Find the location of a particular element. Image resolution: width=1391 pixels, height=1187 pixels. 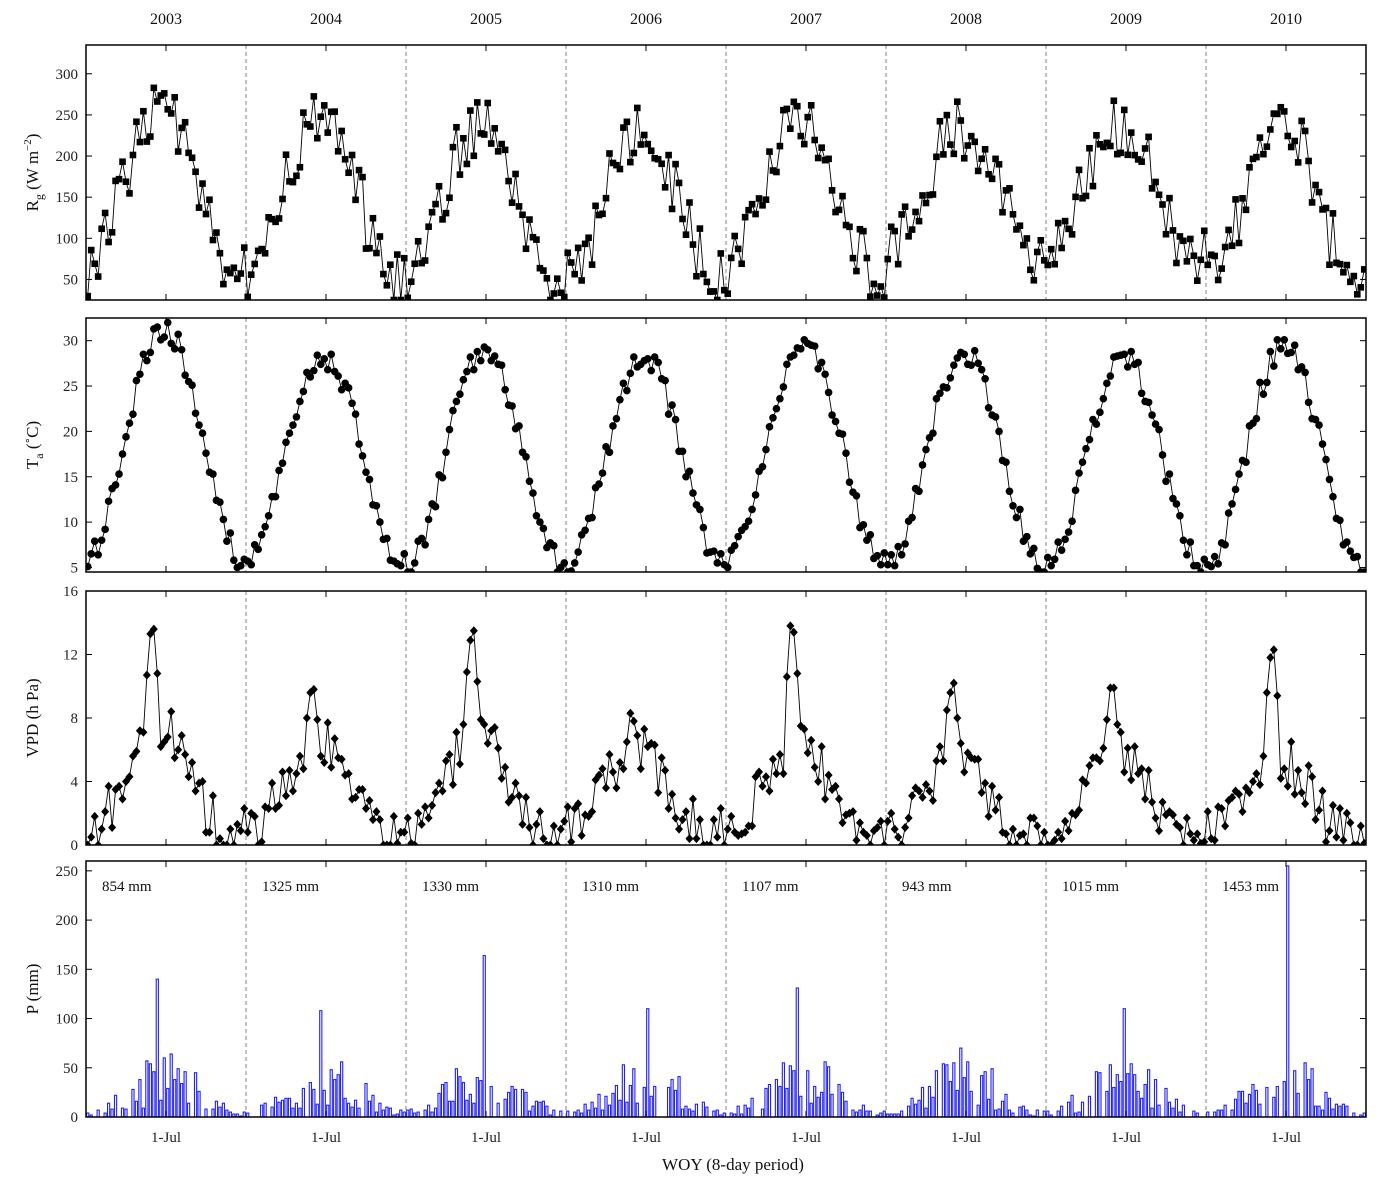

year-label-2008: 2008 is located at coordinates (966, 19).